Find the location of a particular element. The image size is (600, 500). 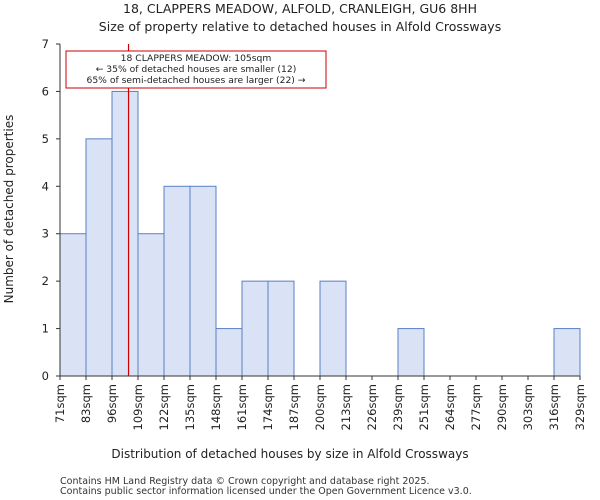

y-tick-label: 4 is located at coordinates (45, 186).